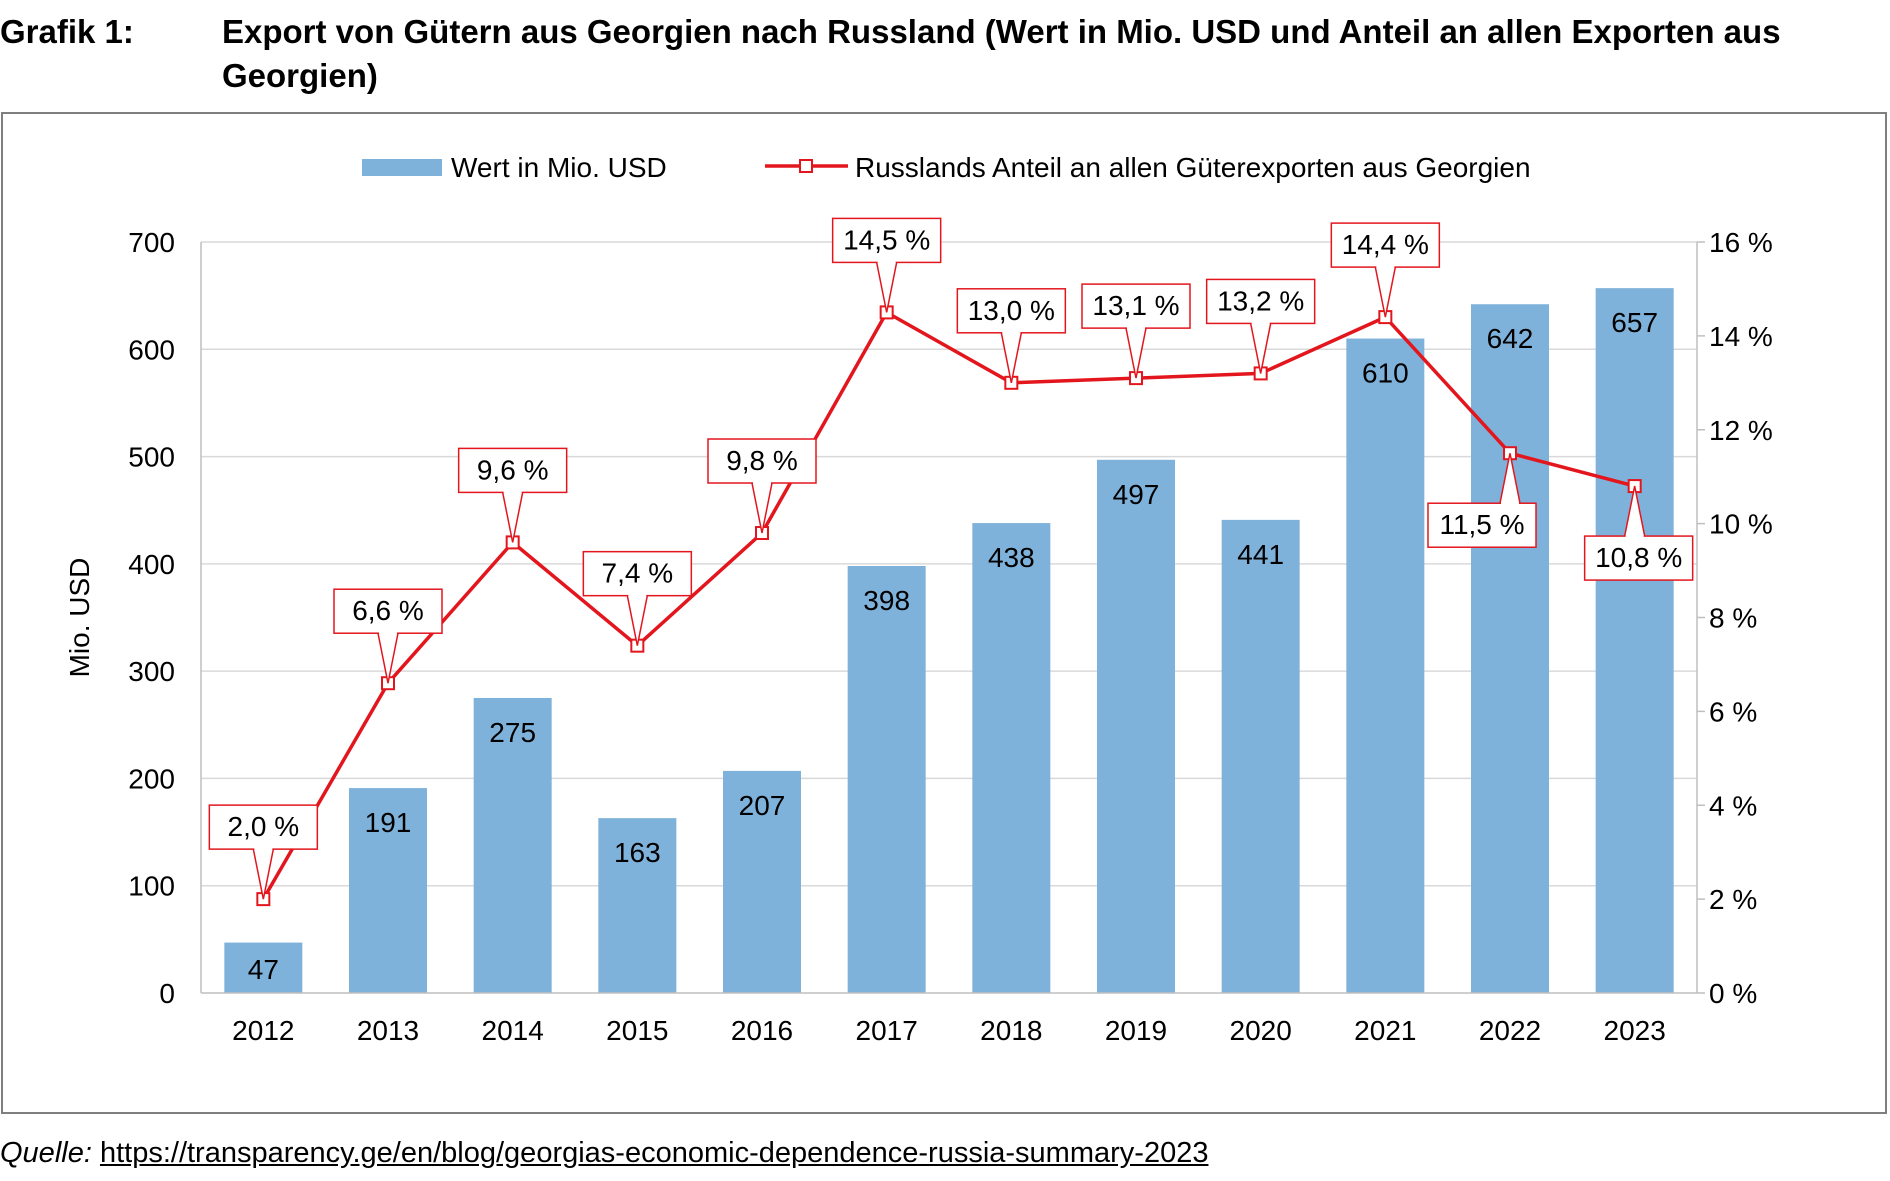 The image size is (1890, 1181). What do you see at coordinates (151, 778) in the screenshot?
I see `y-tick-label: 200` at bounding box center [151, 778].